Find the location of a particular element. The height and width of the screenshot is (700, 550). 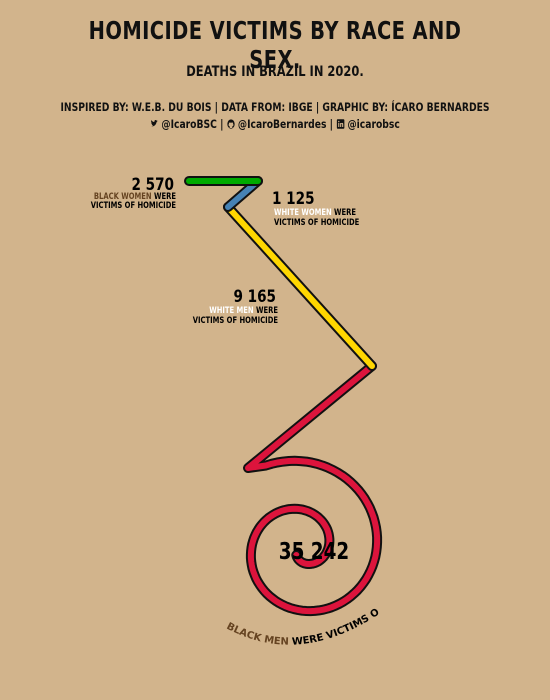

series-suffix-black-women: WERE is located at coordinates (165, 196).